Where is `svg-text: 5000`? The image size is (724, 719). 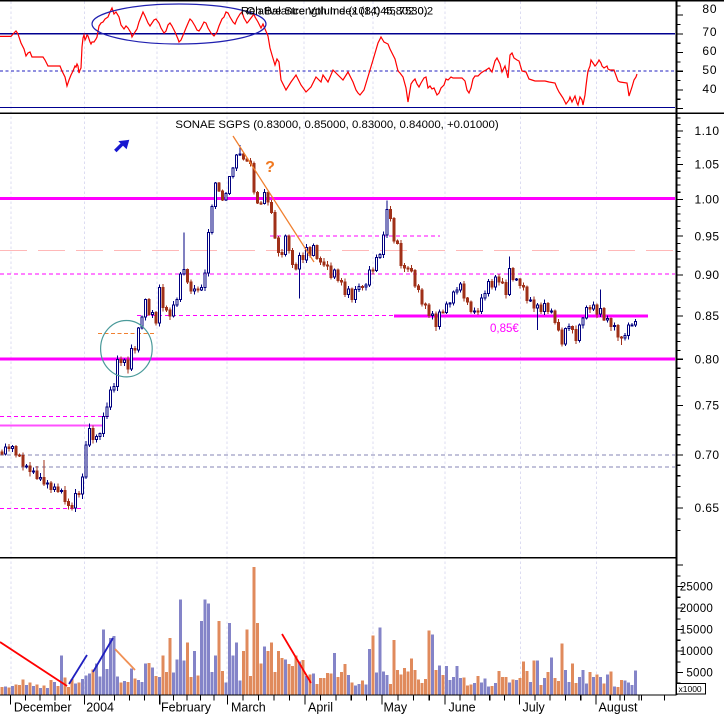
svg-text: 5000 is located at coordinates (699, 673).